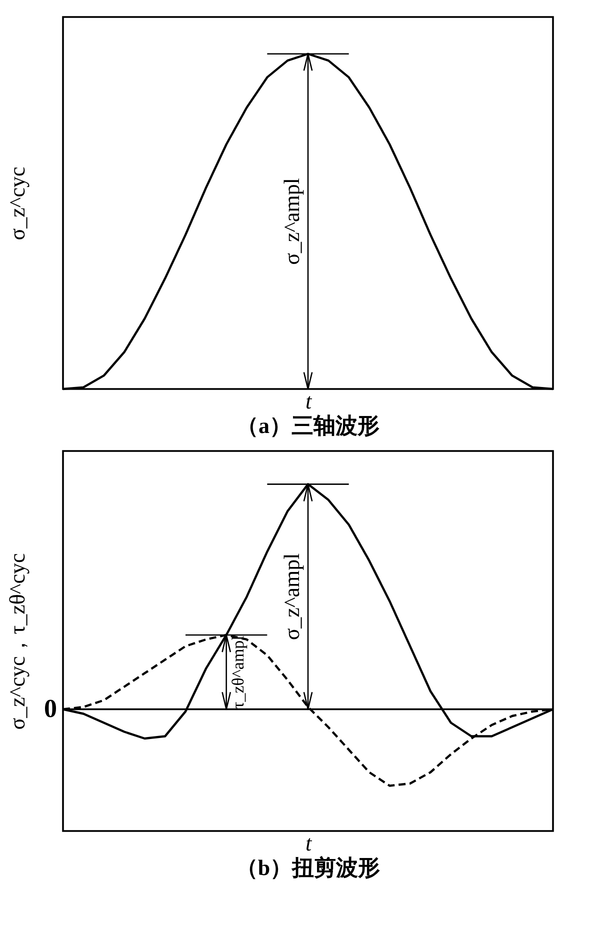 Image resolution: width=596 pixels, height=945 pixels. I want to click on annotation: τ_zθ^ampl, so click(238, 672).